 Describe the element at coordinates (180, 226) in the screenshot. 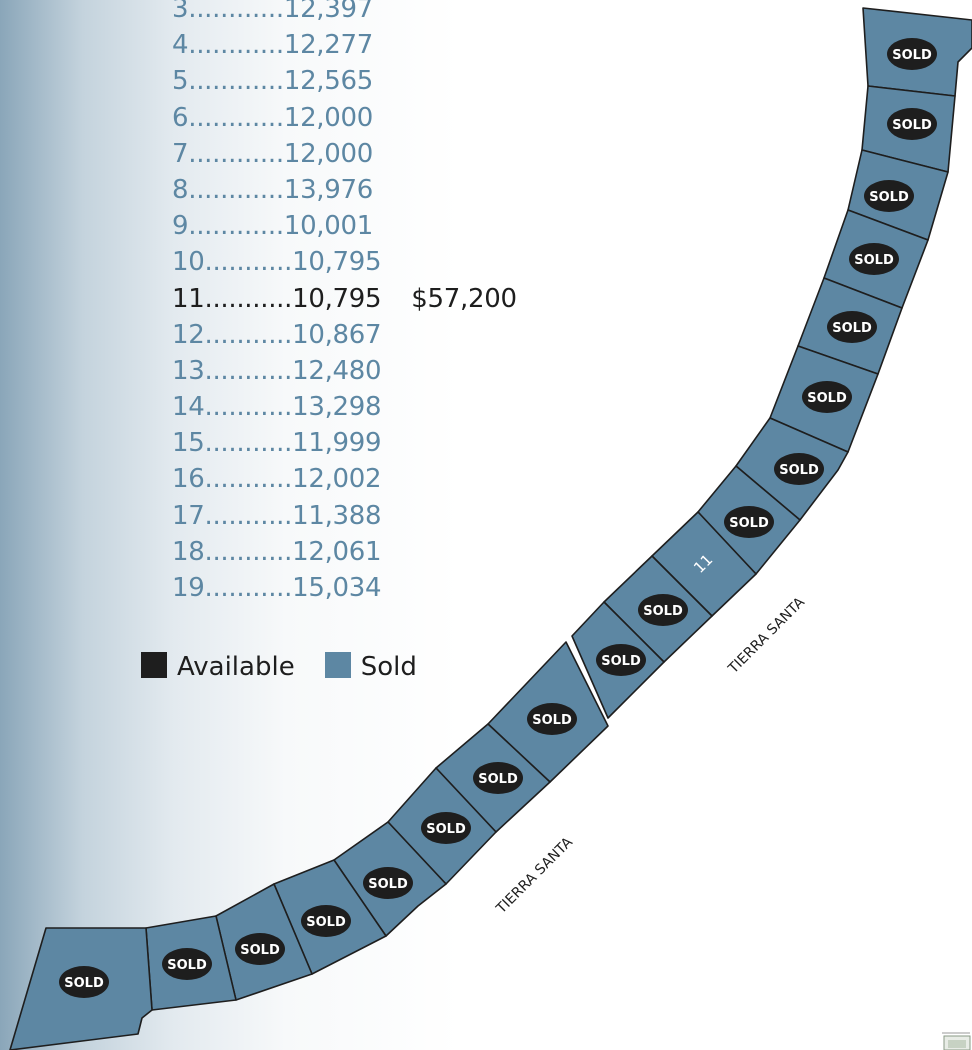

I see `lot-number: 9` at that location.